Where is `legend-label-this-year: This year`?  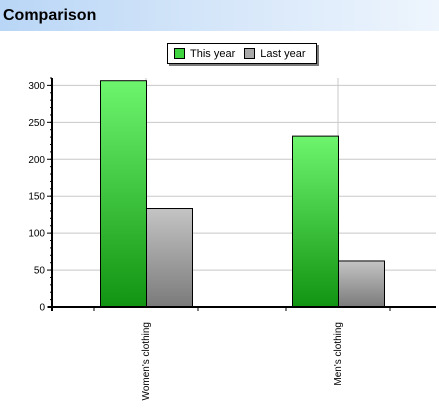
legend-label-this-year: This year is located at coordinates (213, 53).